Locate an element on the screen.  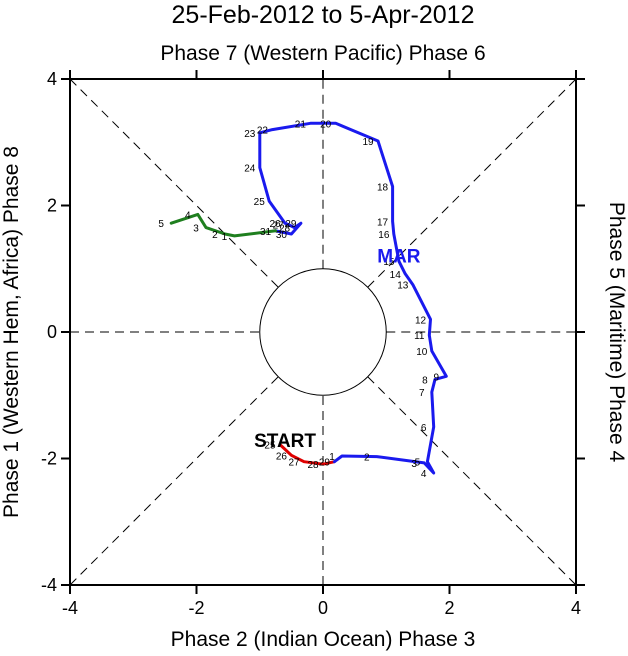
unit-circle is located at coordinates (323, 332).